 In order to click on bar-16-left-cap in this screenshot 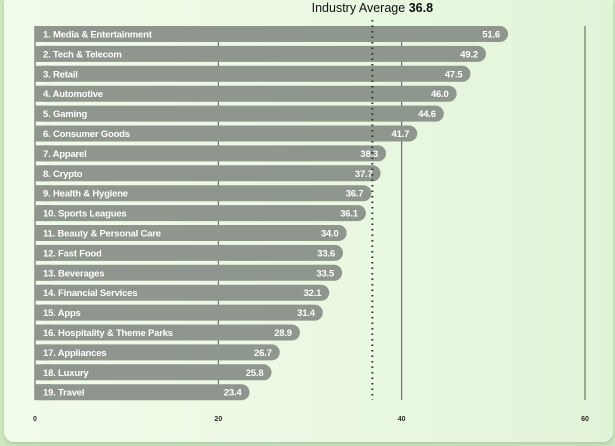, I will do `click(43, 332)`.